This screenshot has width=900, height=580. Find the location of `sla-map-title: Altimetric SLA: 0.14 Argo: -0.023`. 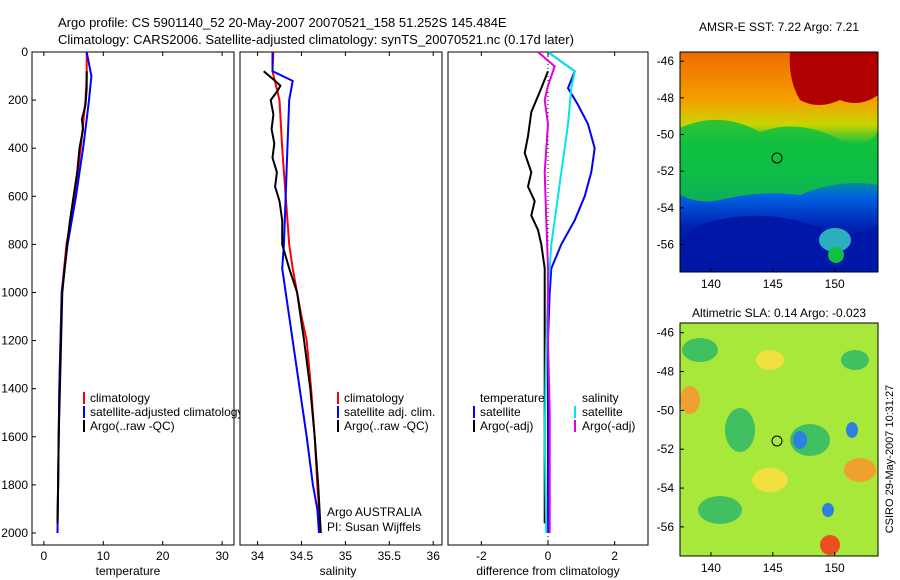

sla-map-title: Altimetric SLA: 0.14 Argo: -0.023 is located at coordinates (779, 313).